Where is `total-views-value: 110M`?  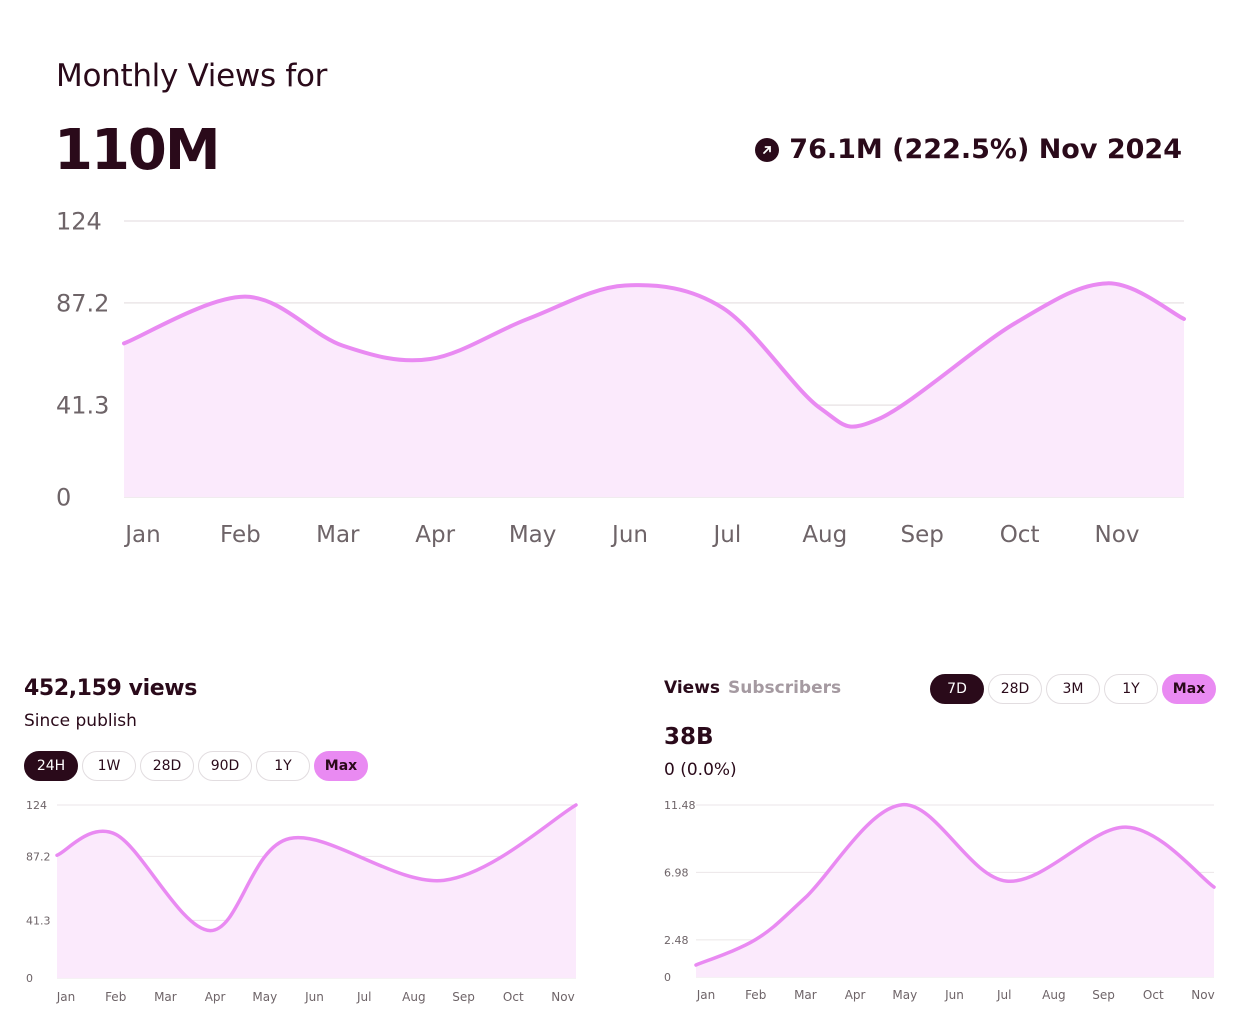
total-views-value: 110M is located at coordinates (137, 150).